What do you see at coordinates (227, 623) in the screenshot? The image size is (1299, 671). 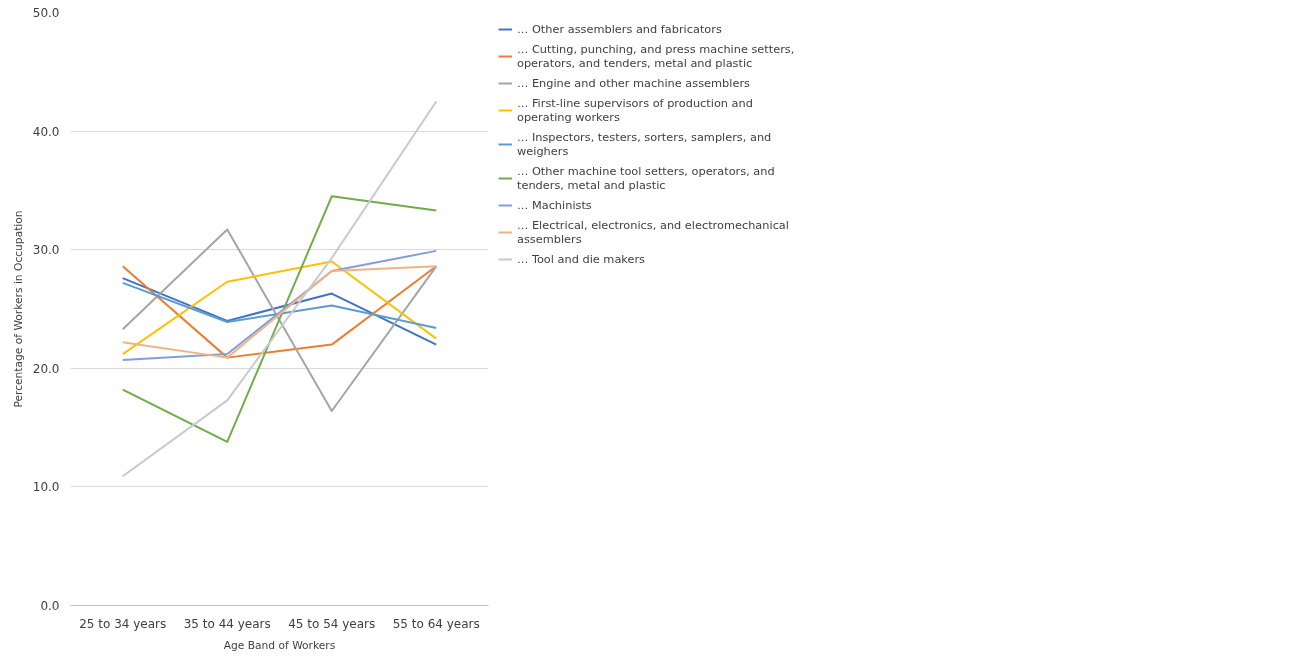 I see `x-tick-label: 35 to 44 years` at bounding box center [227, 623].